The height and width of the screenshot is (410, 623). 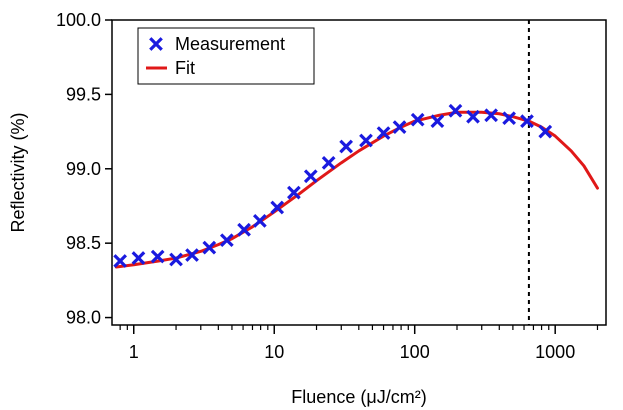 What do you see at coordinates (83, 169) in the screenshot?
I see `y-tick-label: 99.0` at bounding box center [83, 169].